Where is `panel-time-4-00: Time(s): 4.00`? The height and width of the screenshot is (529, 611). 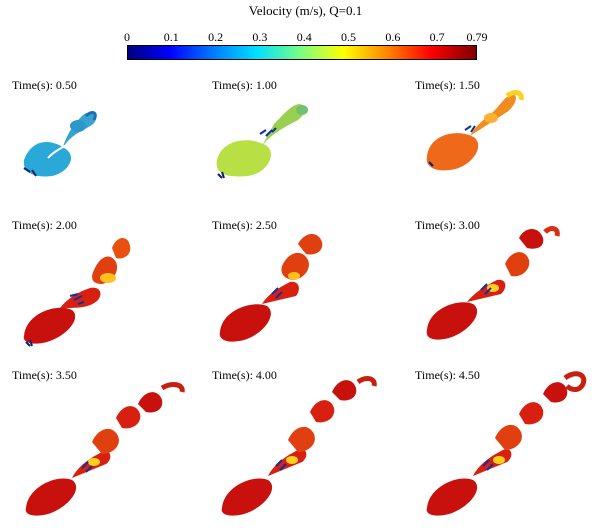 panel-time-4-00: Time(s): 4.00 is located at coordinates (302, 442).